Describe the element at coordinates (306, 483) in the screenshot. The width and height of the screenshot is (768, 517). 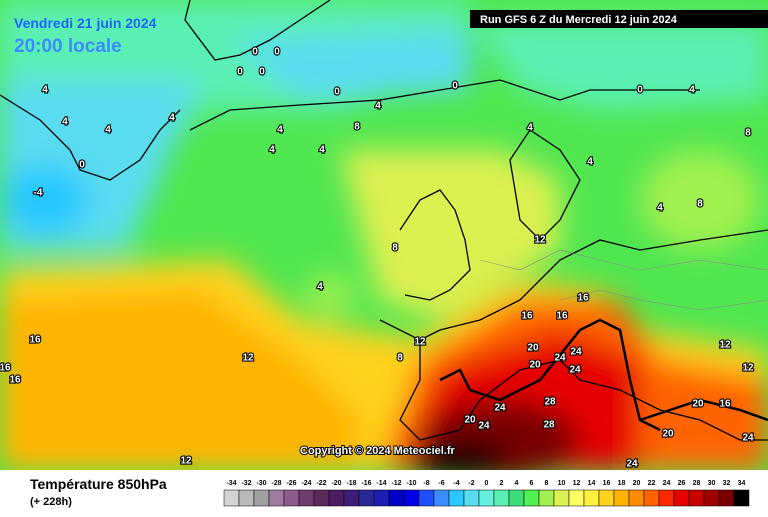
I see `colorbar-tick-label: -24` at that location.